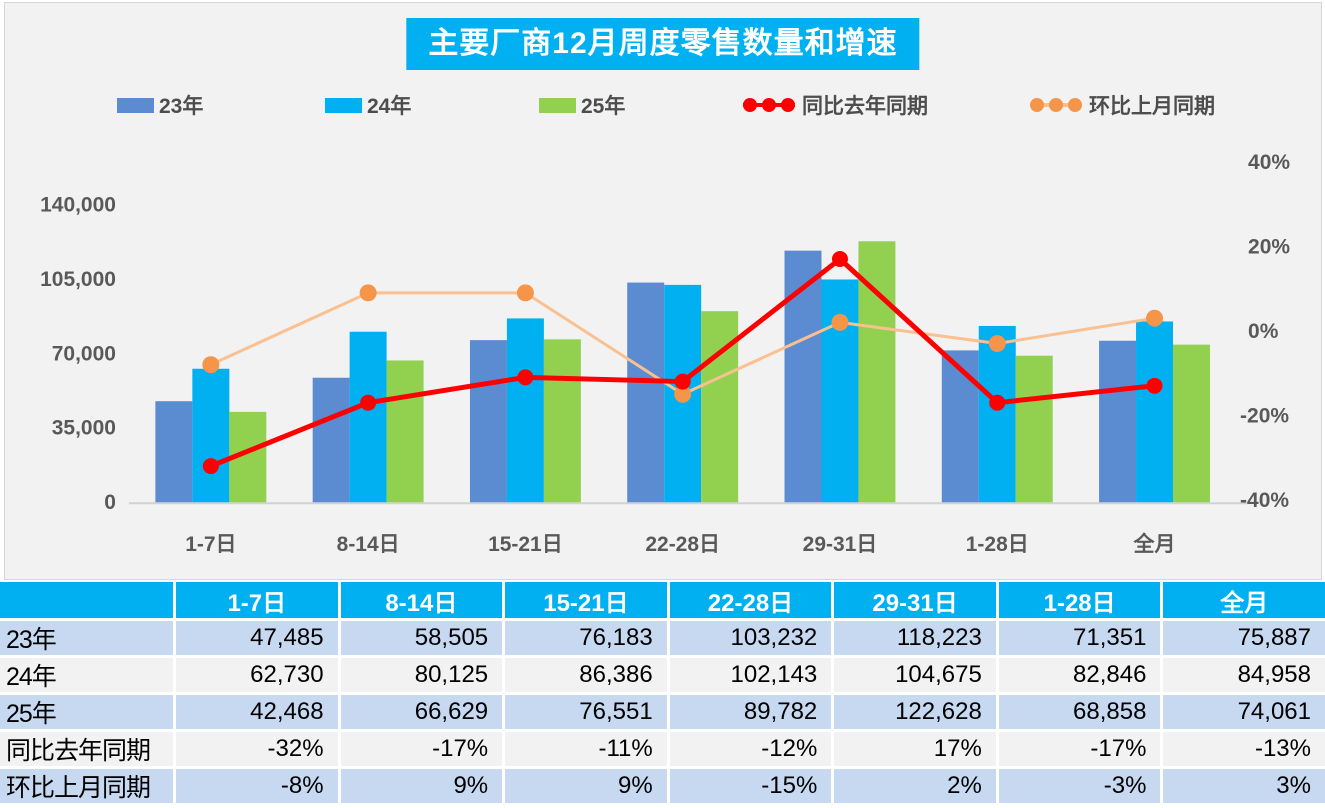  What do you see at coordinates (1269, 162) in the screenshot?
I see `right-axis-tick: 40%` at bounding box center [1269, 162].